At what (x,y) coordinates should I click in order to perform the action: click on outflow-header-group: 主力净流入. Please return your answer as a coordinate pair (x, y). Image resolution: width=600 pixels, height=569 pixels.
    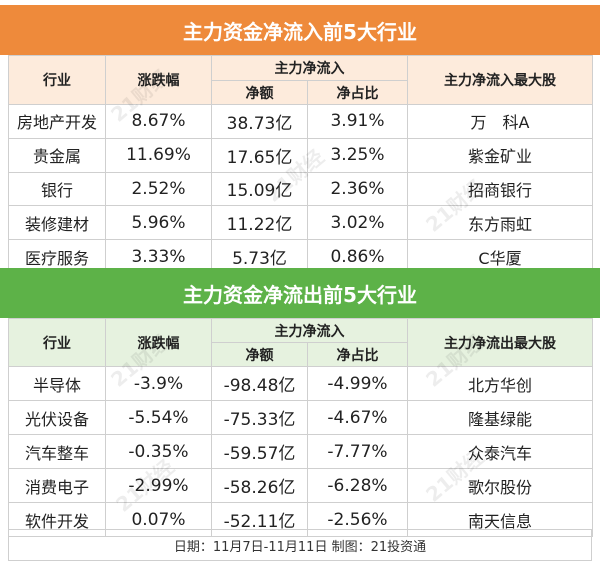
    Looking at the image, I should click on (309, 330).